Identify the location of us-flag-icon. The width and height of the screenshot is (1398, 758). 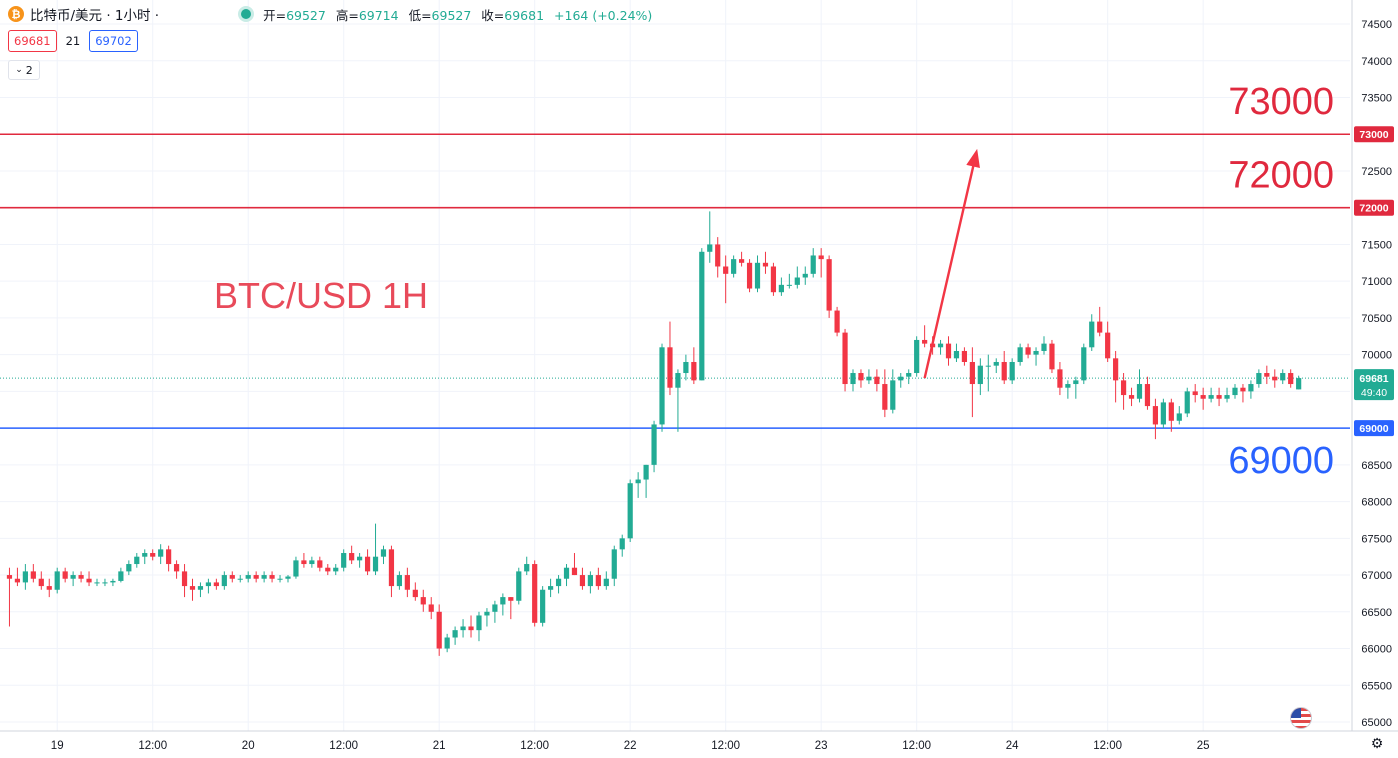
(1301, 718).